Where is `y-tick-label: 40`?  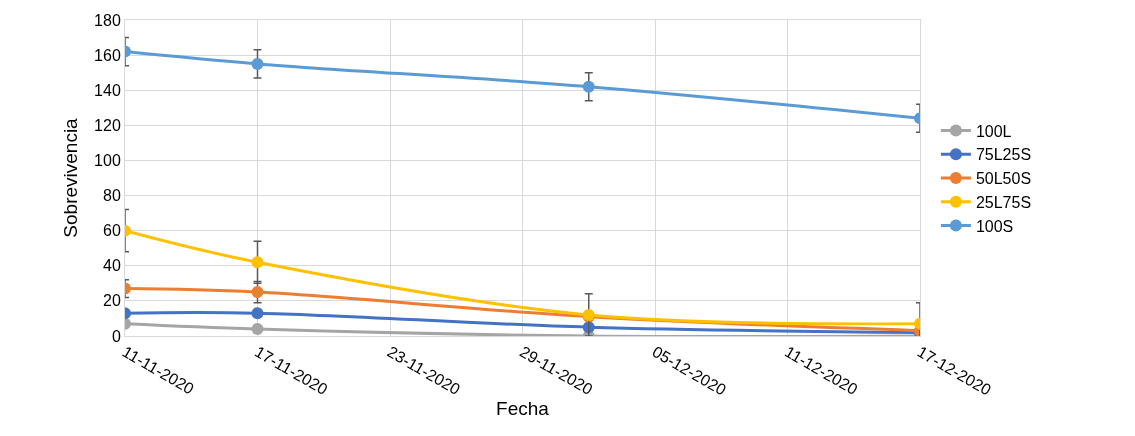 y-tick-label: 40 is located at coordinates (112, 266).